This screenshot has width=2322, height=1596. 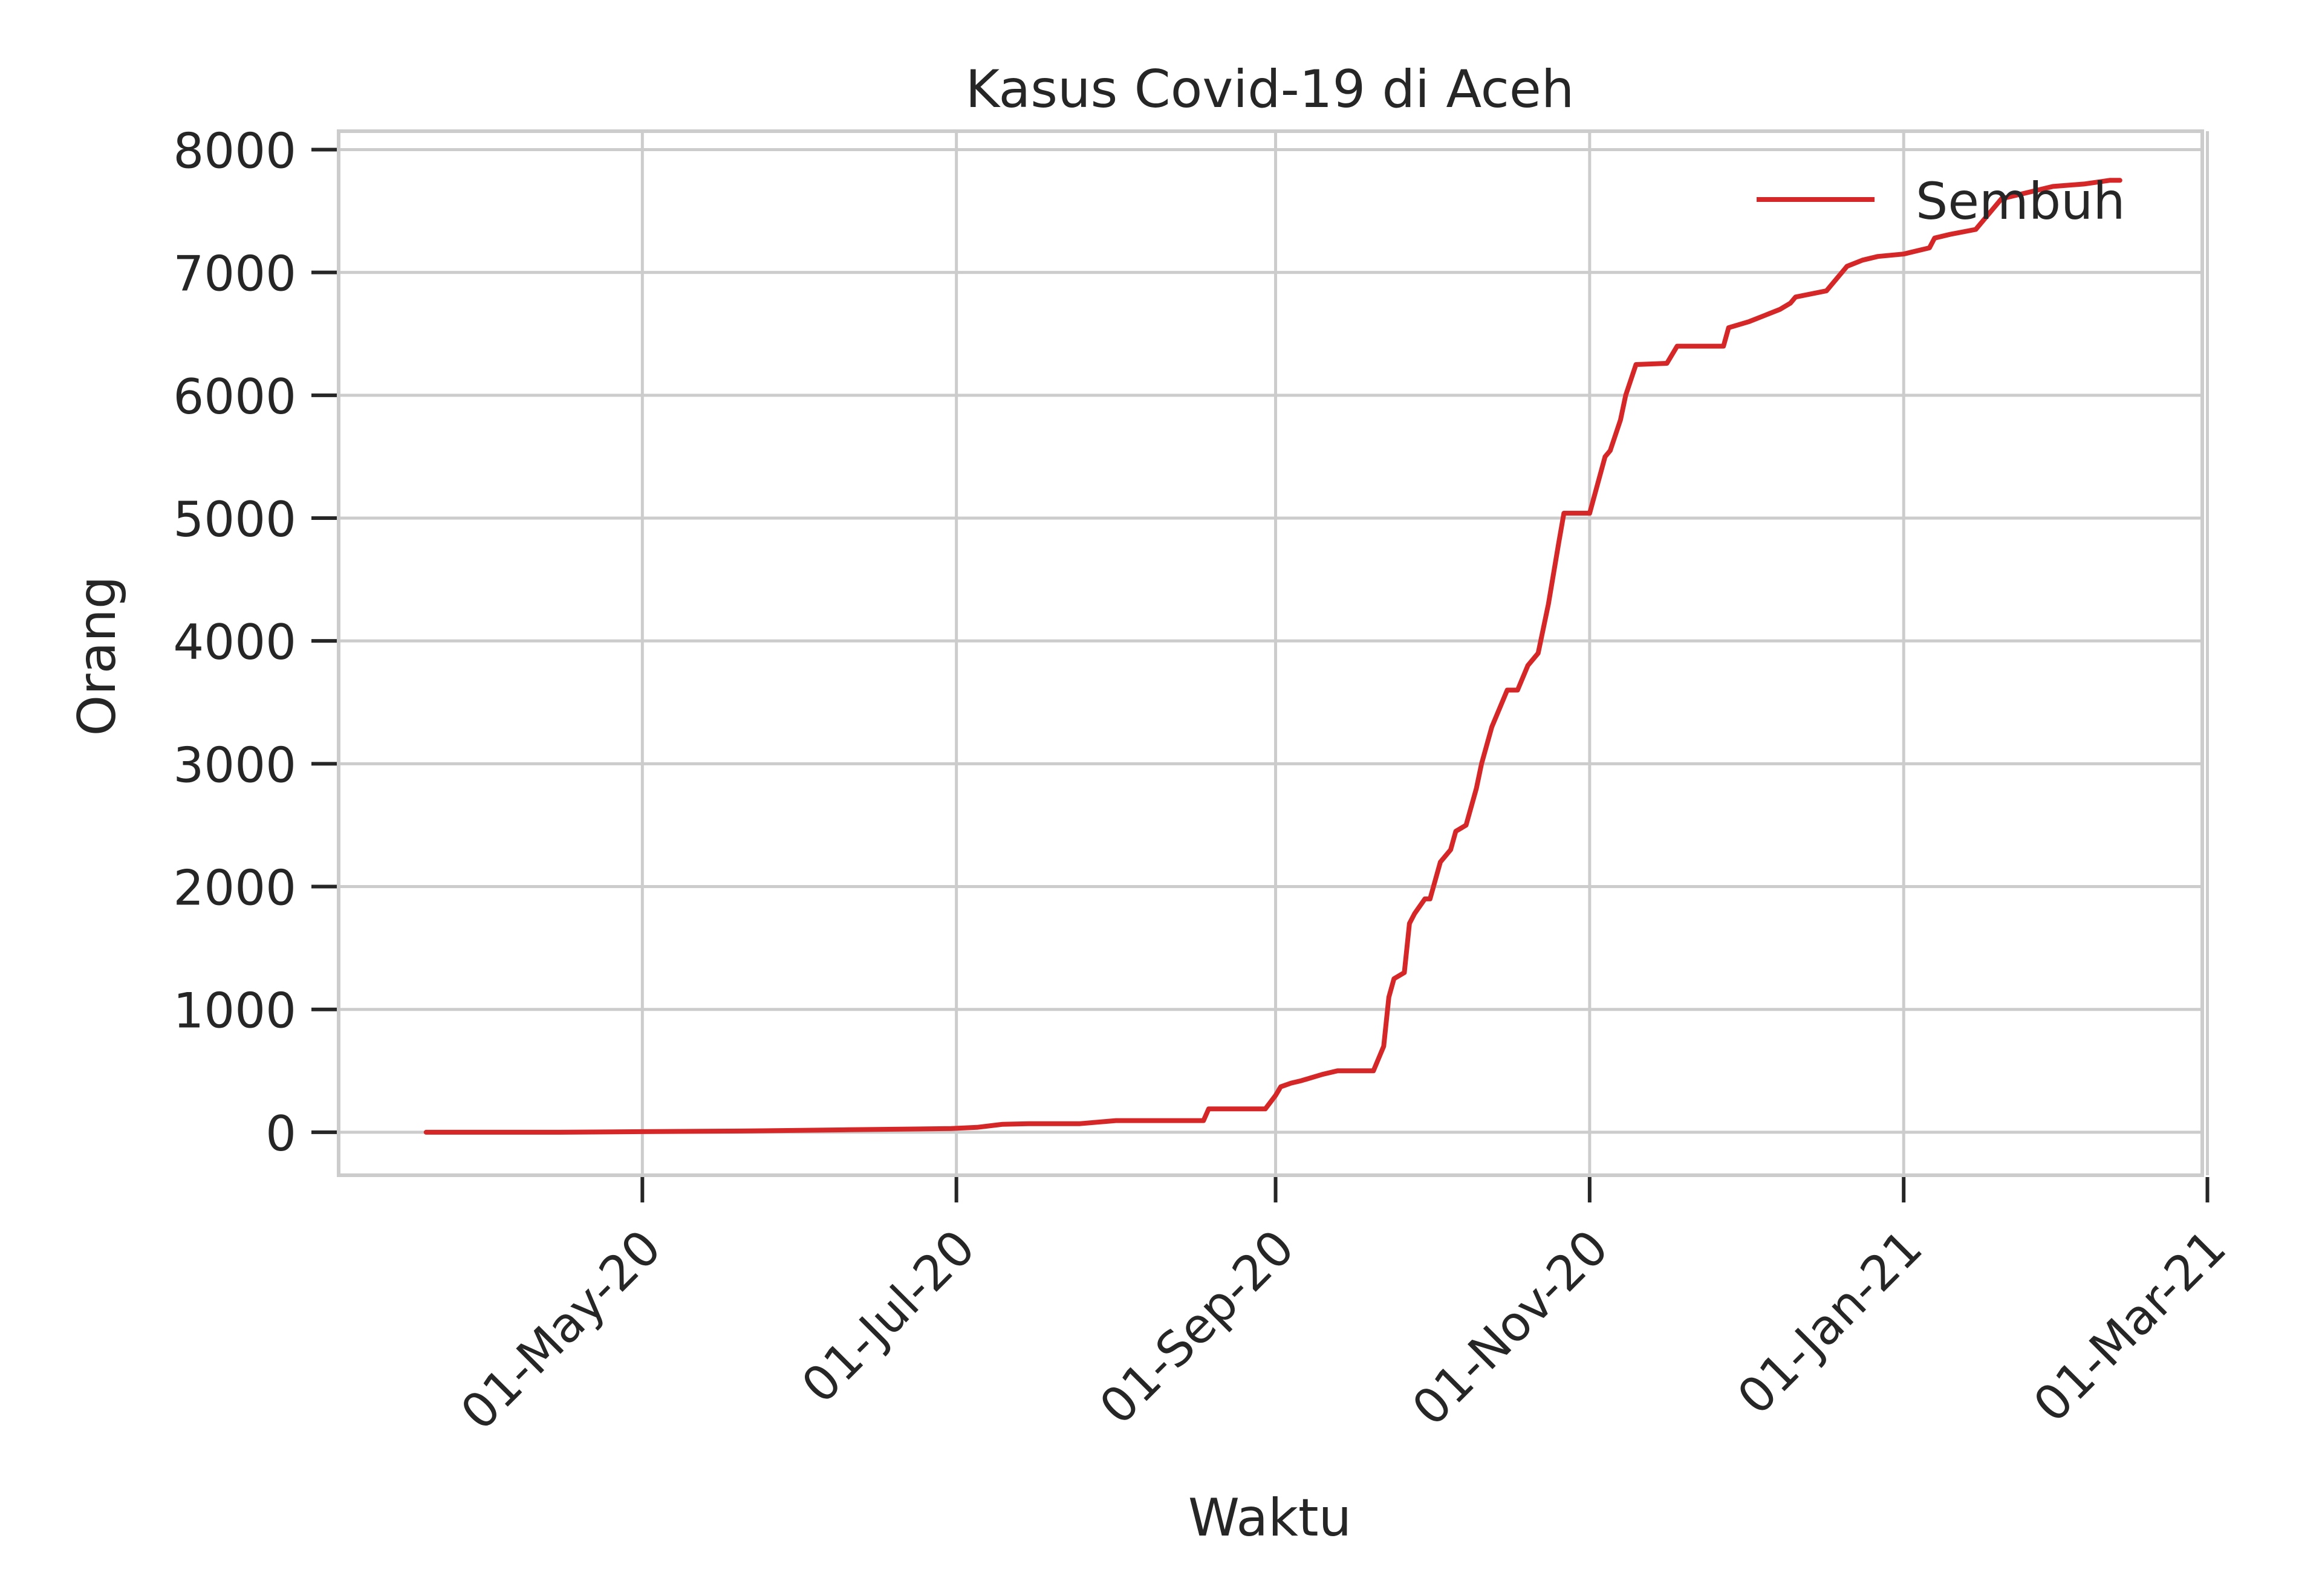 I want to click on y-tick-label-1: 1000, so click(x=234, y=1011).